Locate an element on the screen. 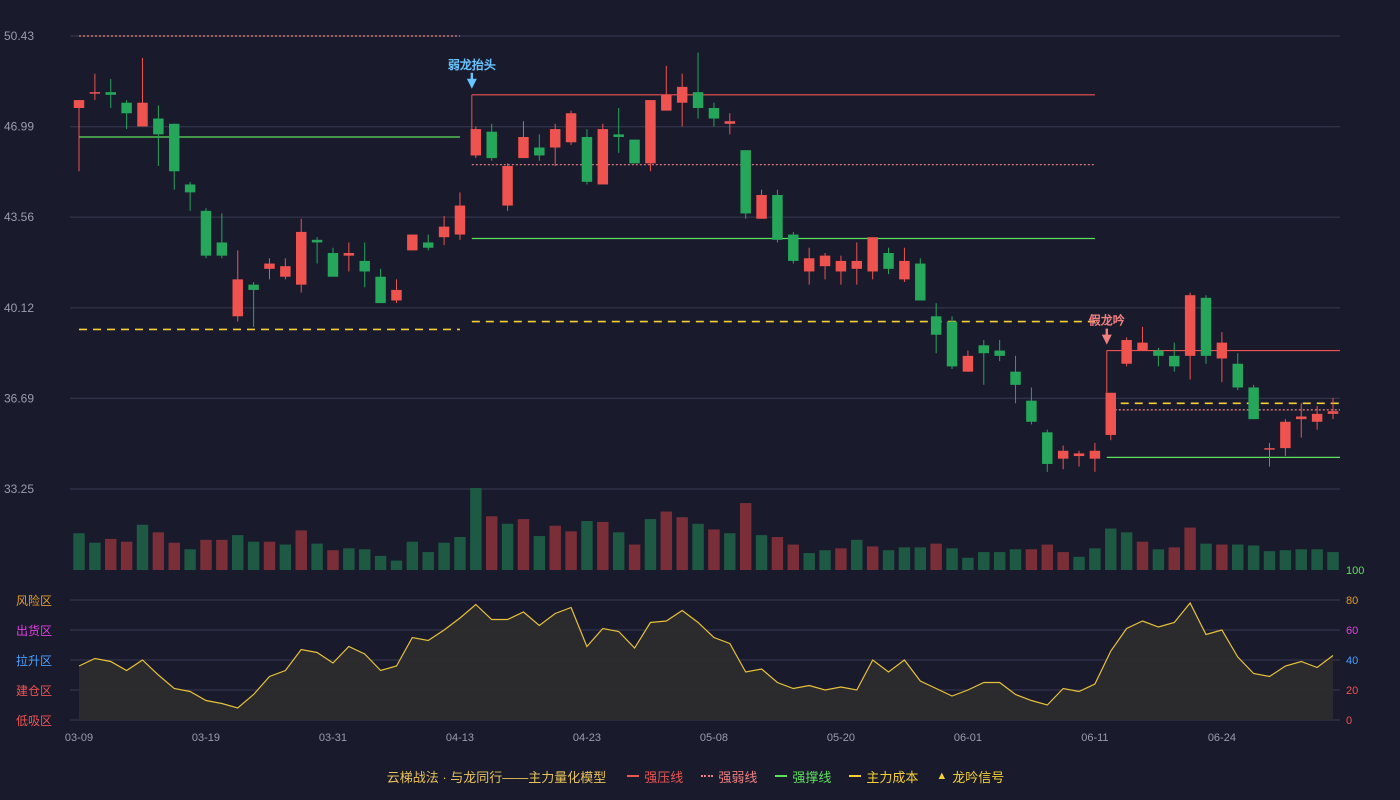 The width and height of the screenshot is (1400, 800). legend-swatch-support is located at coordinates (781, 776).